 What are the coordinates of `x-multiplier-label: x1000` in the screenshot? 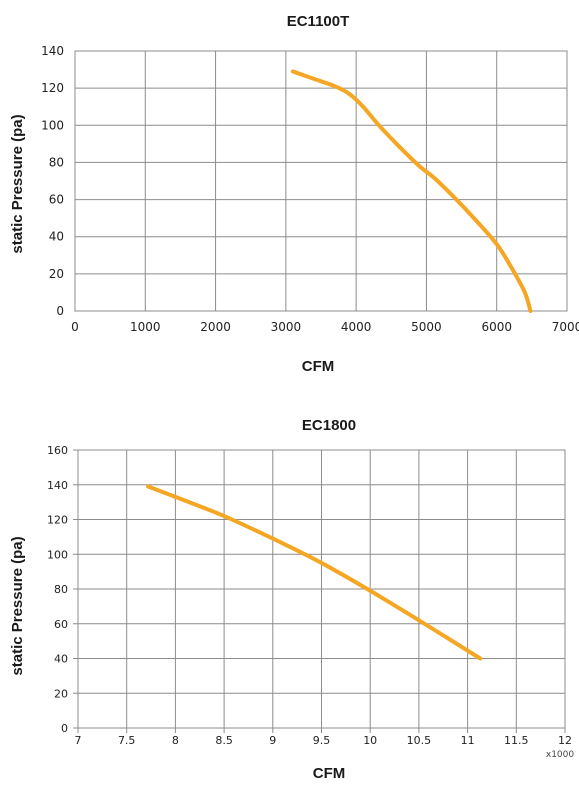 It's located at (560, 755).